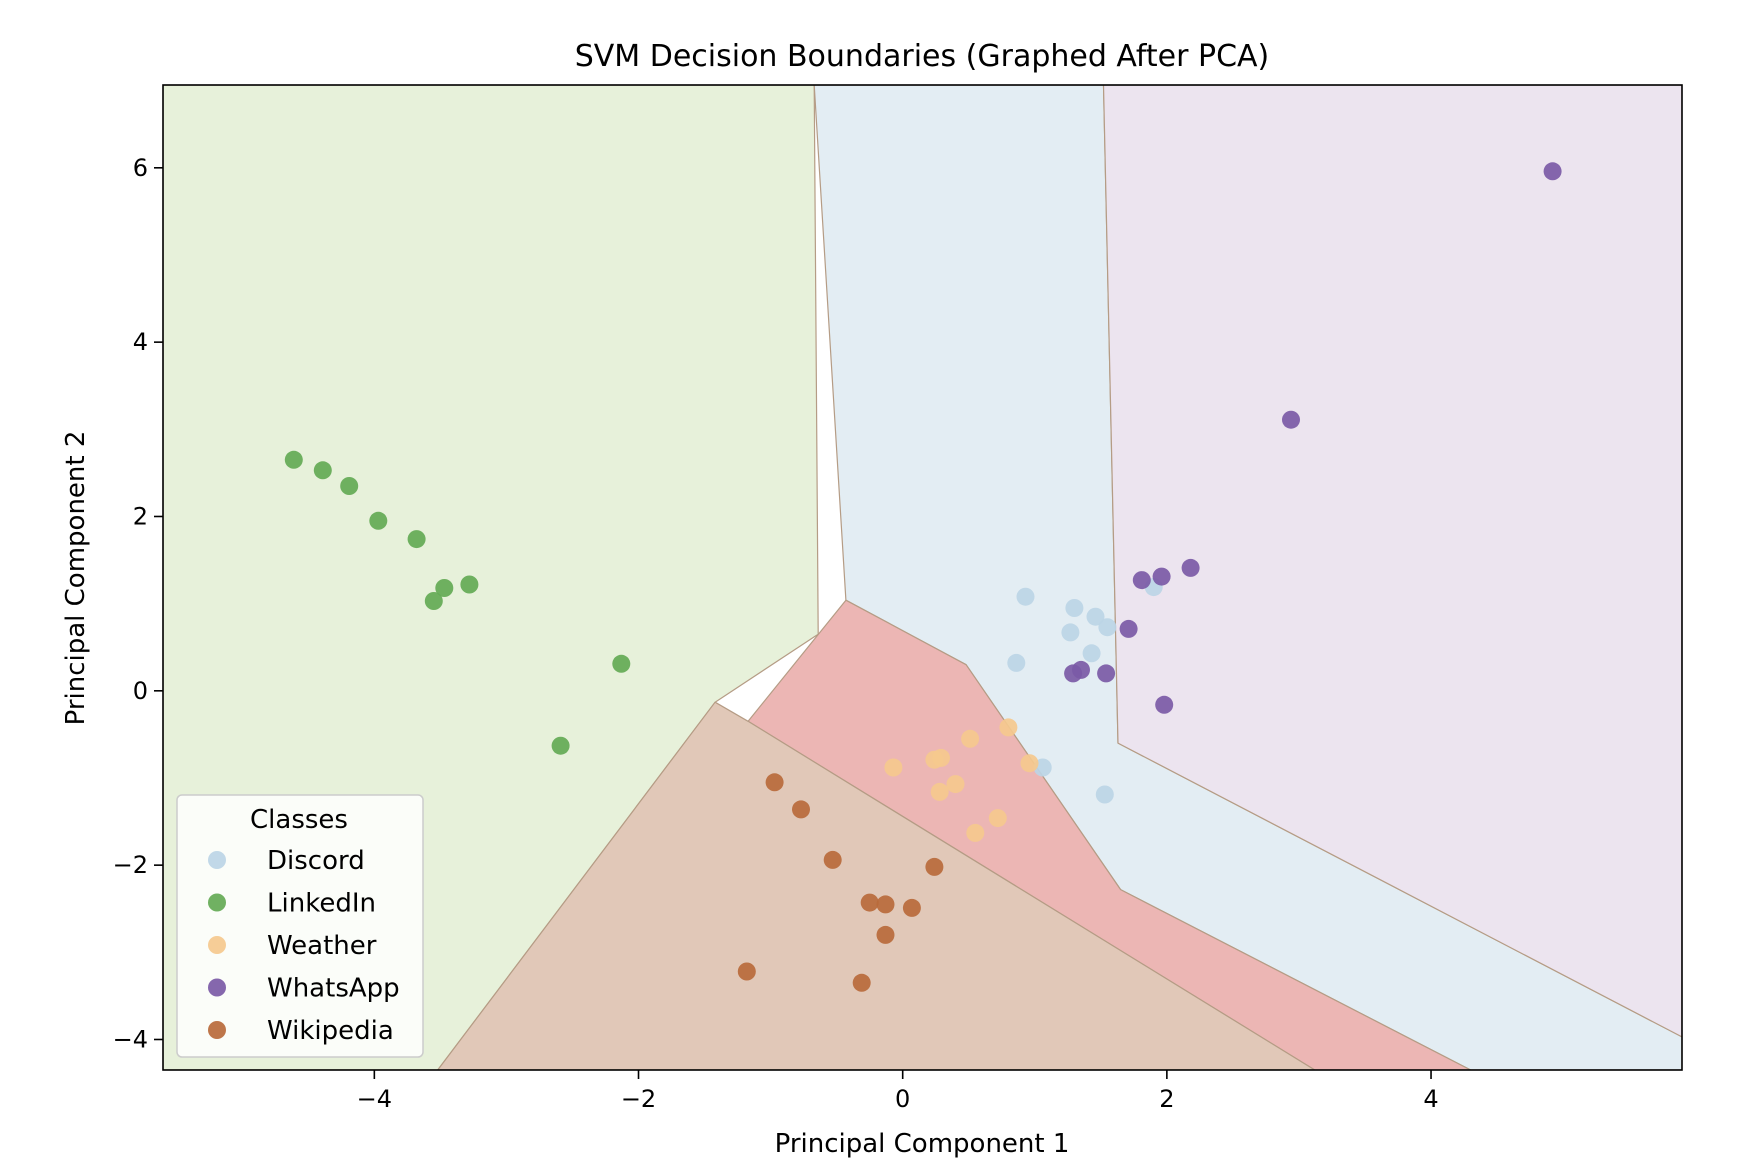 This screenshot has height=1170, width=1740. Describe the element at coordinates (322, 946) in the screenshot. I see `legend-label-weather: Weather` at that location.